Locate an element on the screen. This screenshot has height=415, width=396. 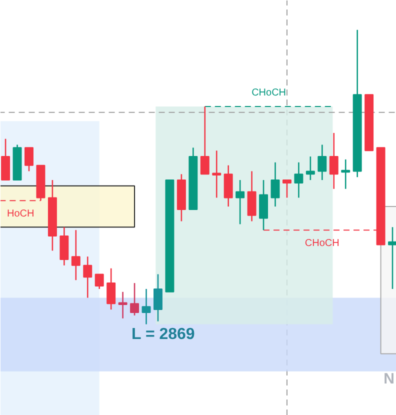
band-label: L = 2869 is located at coordinates (163, 335).